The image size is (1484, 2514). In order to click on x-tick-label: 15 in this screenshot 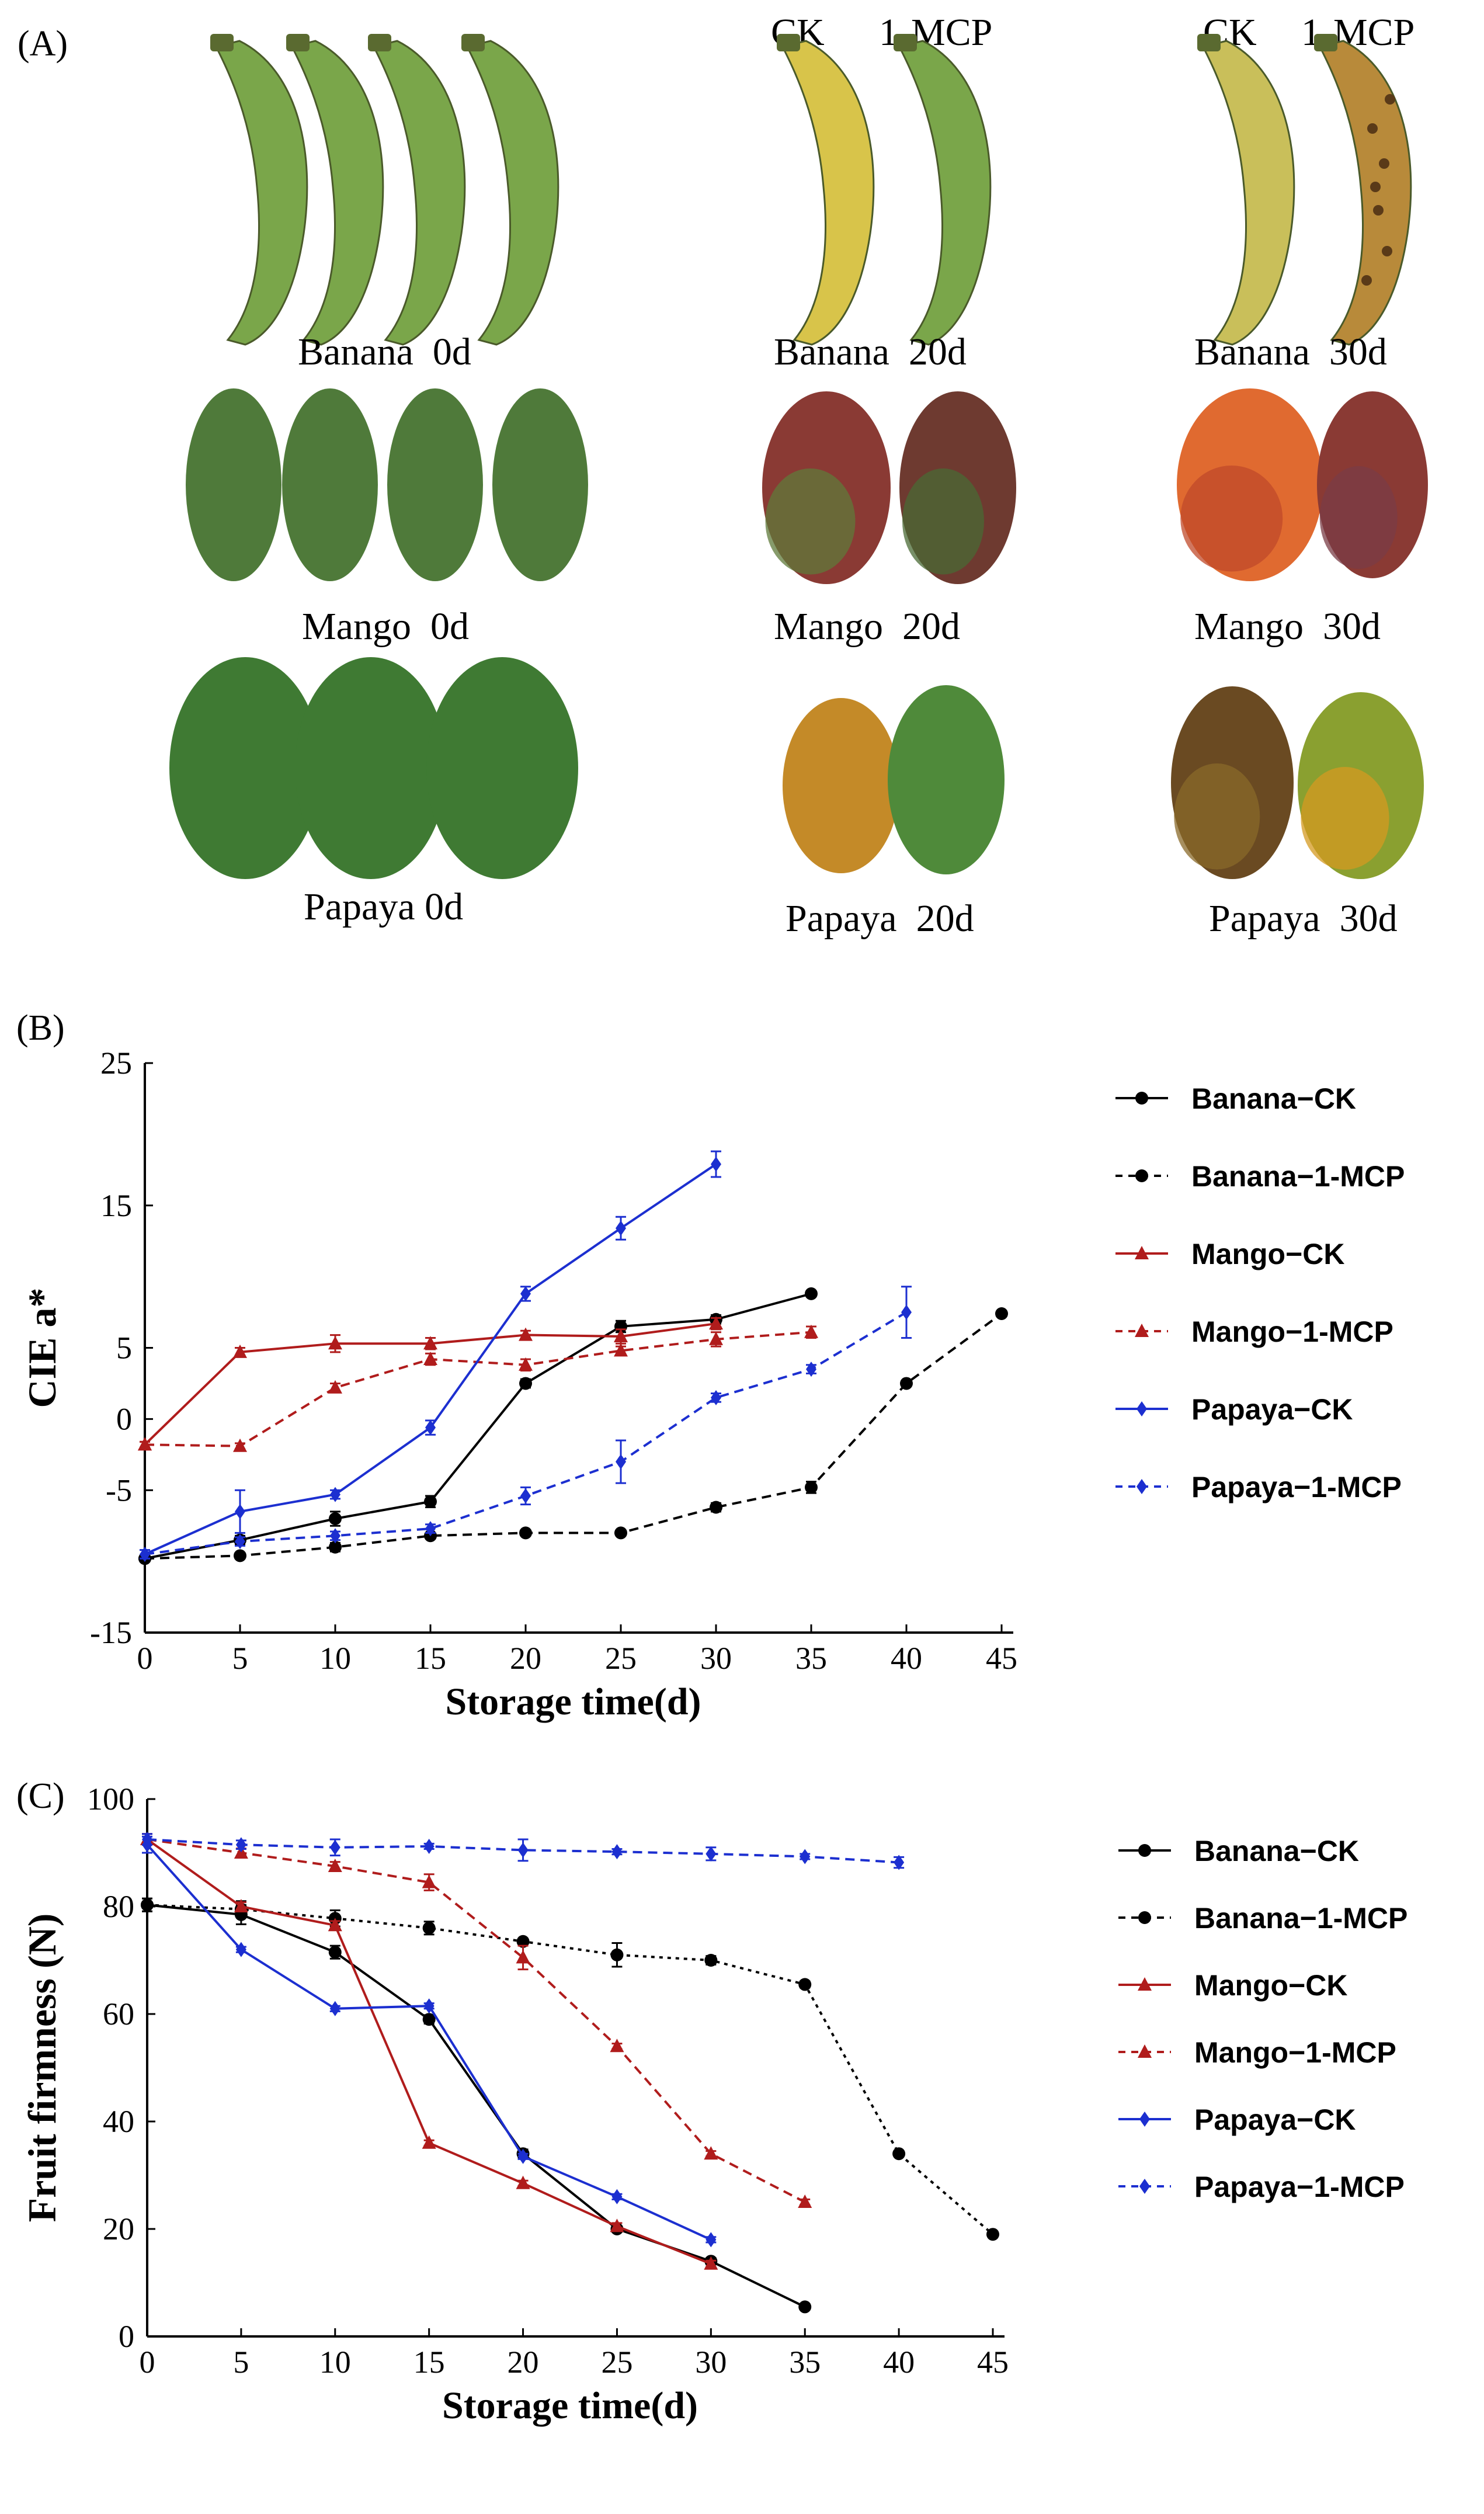, I will do `click(429, 2362)`.